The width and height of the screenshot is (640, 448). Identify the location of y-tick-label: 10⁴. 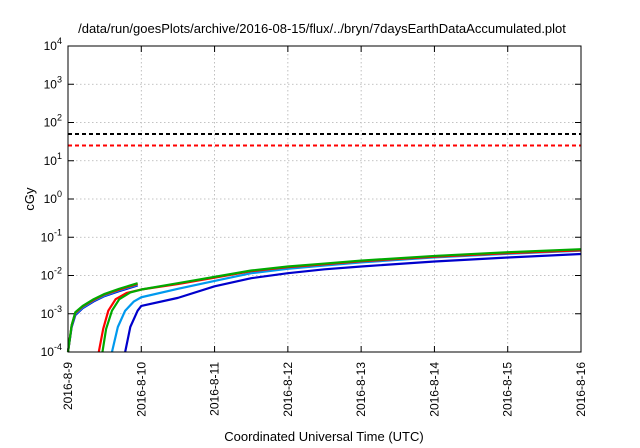
(53, 44).